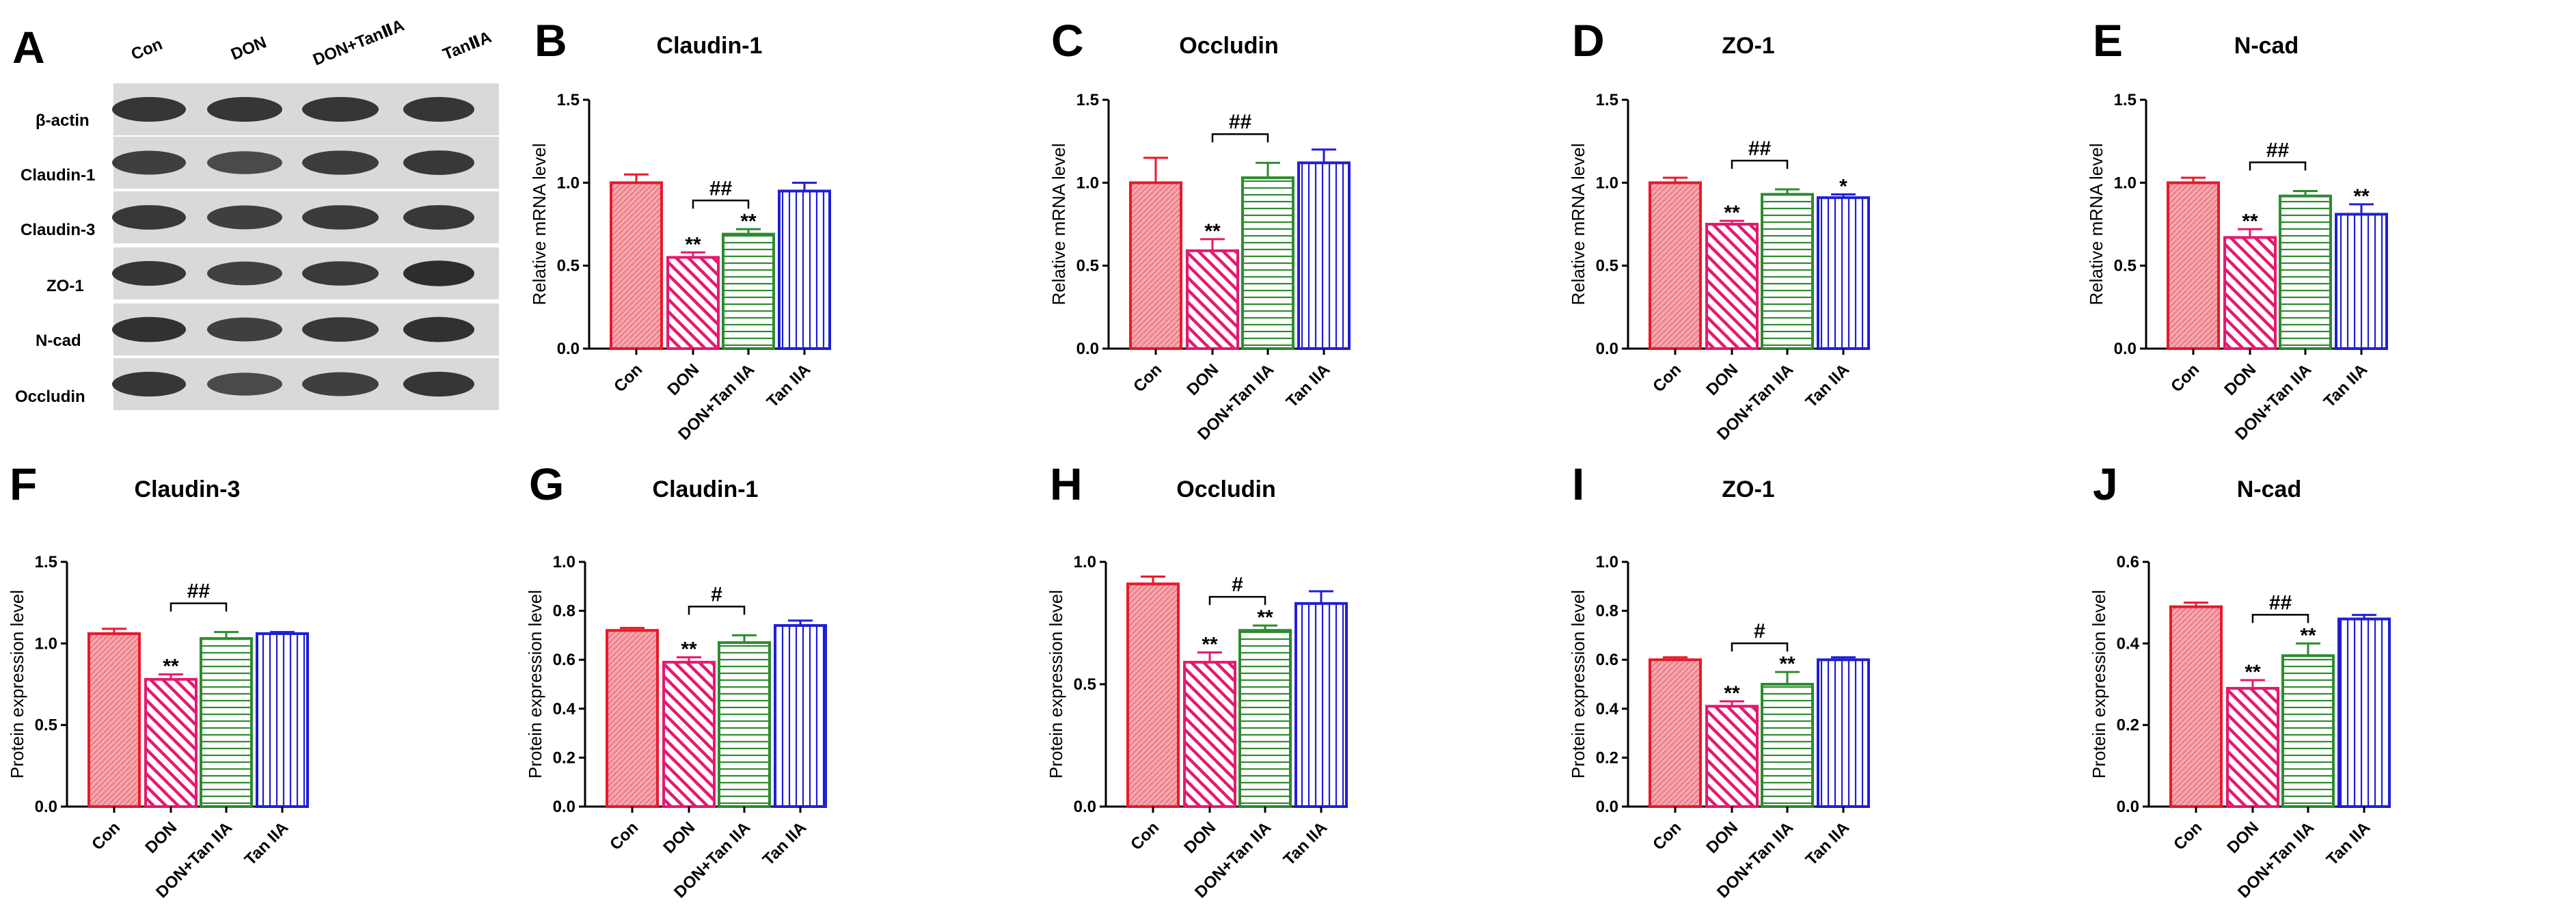  Describe the element at coordinates (1607, 611) in the screenshot. I see `y-tick-label: 0.8` at that location.